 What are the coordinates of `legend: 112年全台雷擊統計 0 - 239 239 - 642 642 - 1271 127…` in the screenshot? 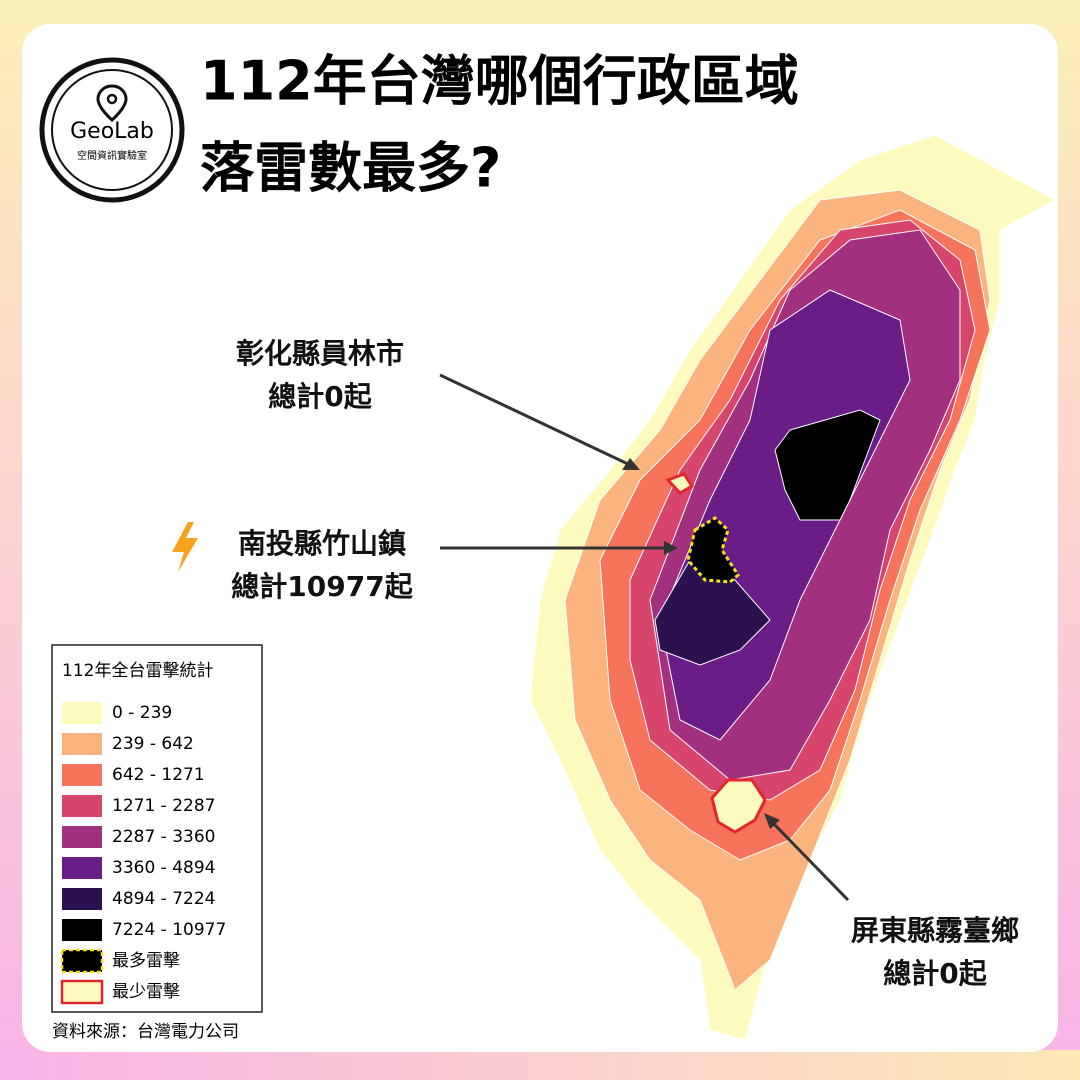 It's located at (157, 828).